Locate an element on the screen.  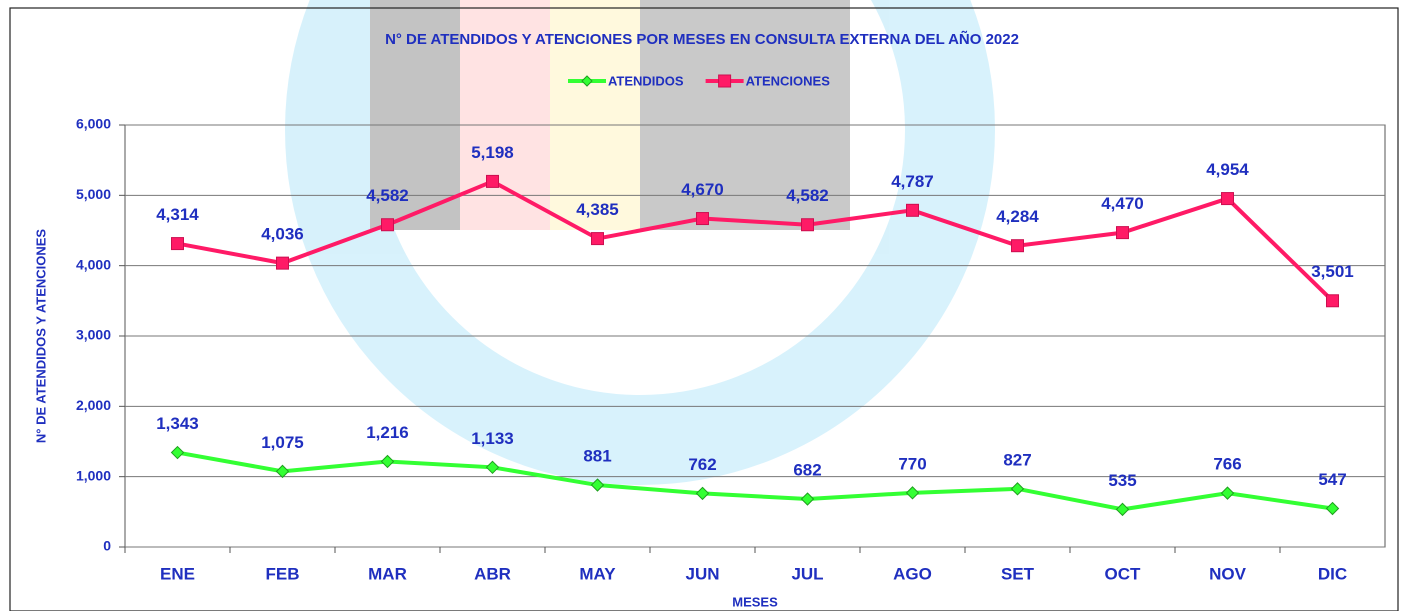
x-tick-label: JUN is located at coordinates (702, 573).